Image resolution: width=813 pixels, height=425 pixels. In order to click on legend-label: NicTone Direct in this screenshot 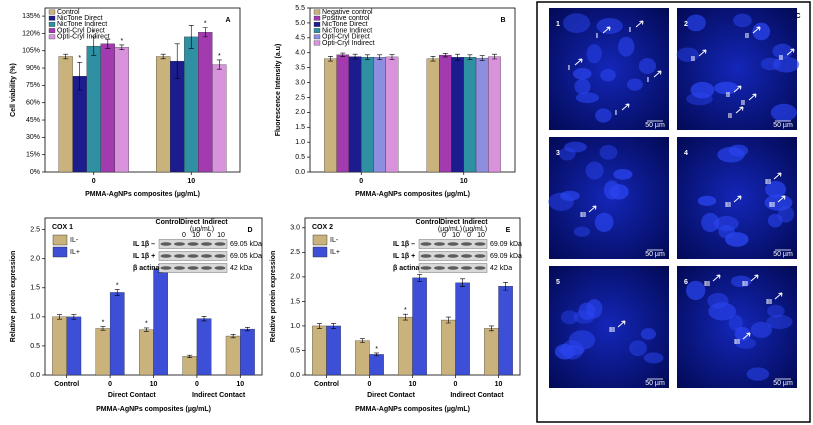, I will do `click(345, 24)`.